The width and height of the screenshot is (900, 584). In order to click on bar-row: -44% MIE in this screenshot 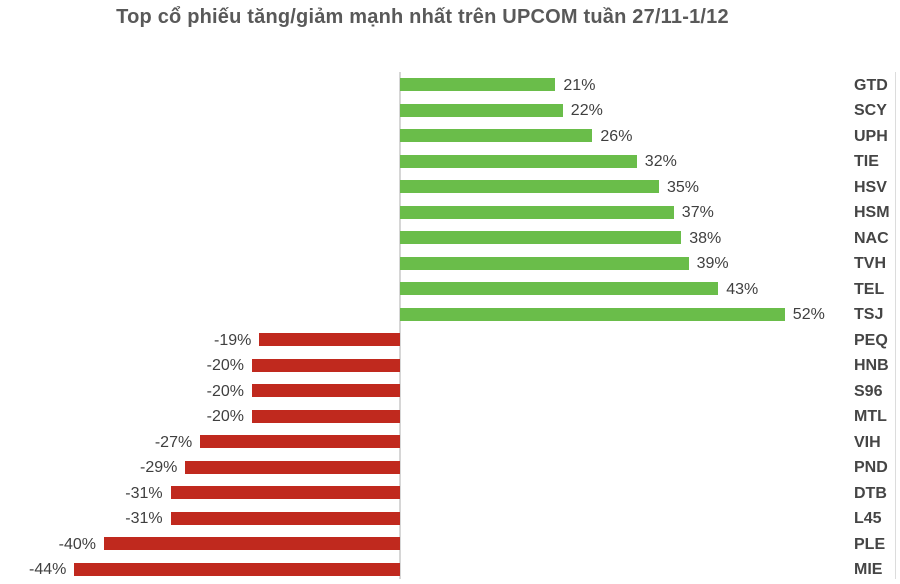, I will do `click(450, 570)`.